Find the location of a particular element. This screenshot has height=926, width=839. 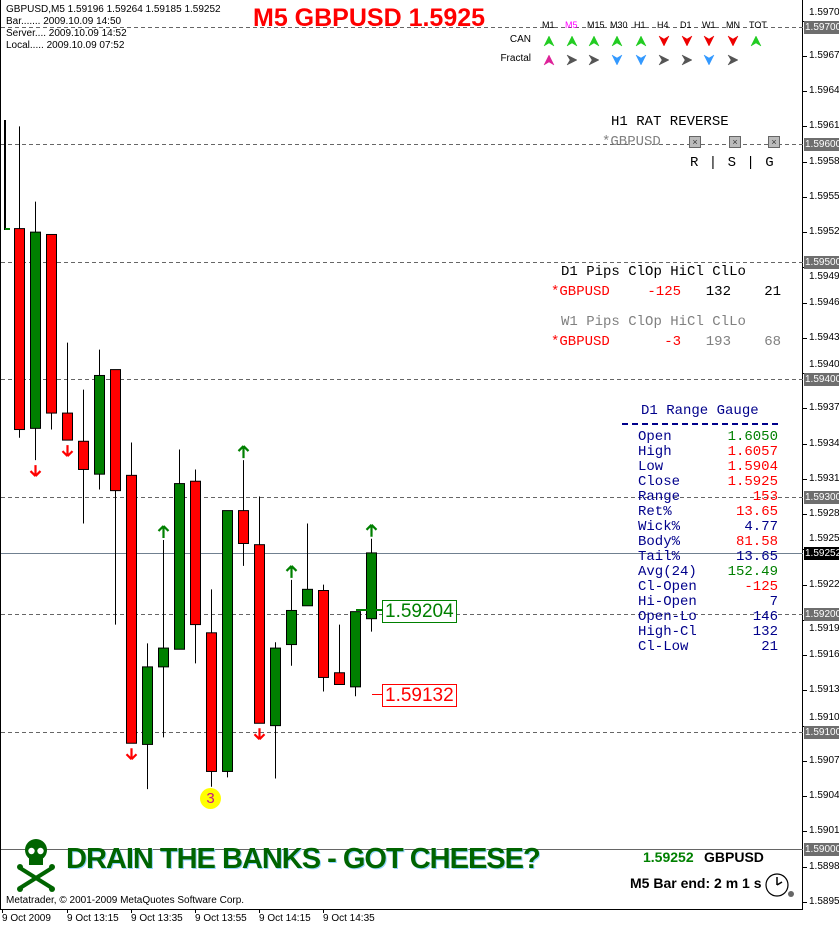

price-tick-label: 1.59105 is located at coordinates (824, 717).